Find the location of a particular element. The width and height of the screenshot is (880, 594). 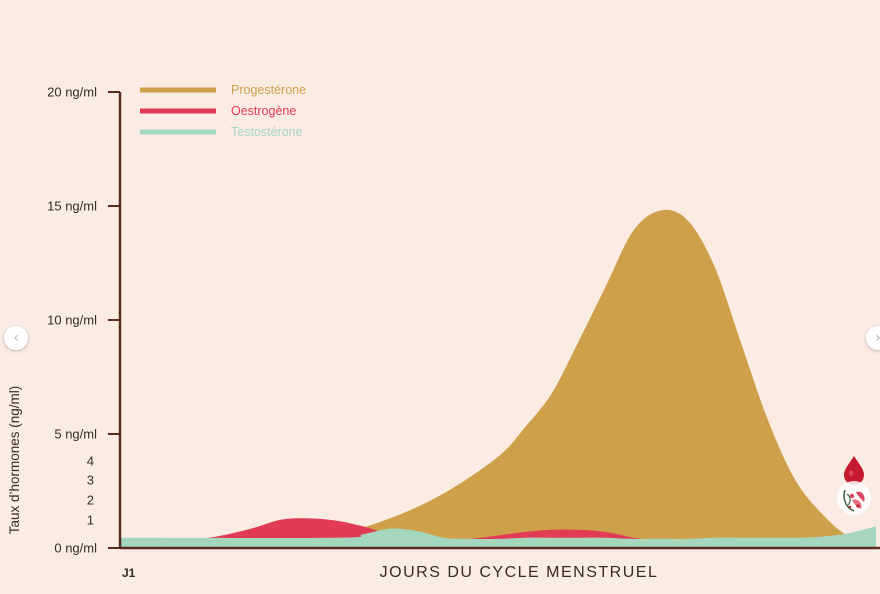

y-minor-label: 1 is located at coordinates (90, 520).